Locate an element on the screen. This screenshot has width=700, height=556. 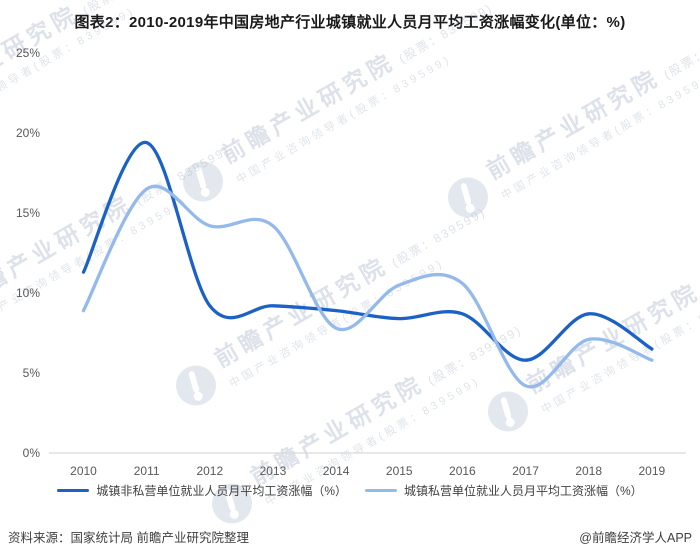
y-tick-label: 5% is located at coordinates (31, 373).